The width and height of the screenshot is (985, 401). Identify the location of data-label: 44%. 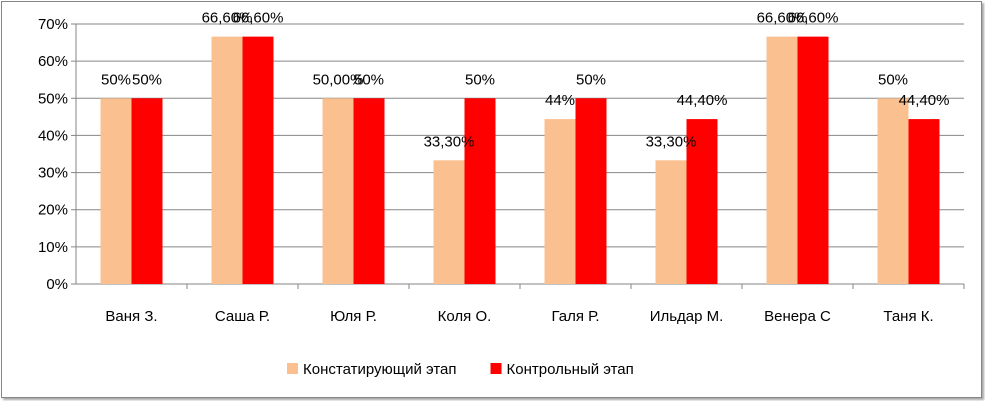
(560, 100).